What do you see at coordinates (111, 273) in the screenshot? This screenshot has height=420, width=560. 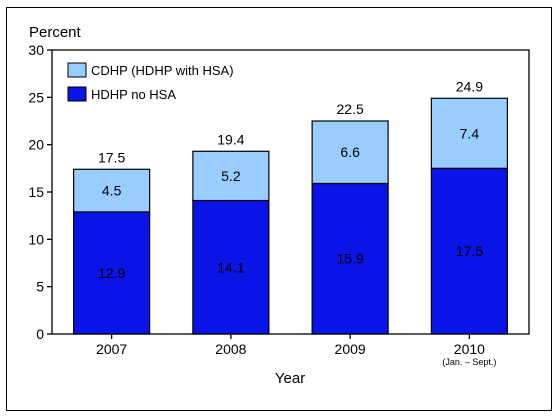 I see `data-label: 12.9` at bounding box center [111, 273].